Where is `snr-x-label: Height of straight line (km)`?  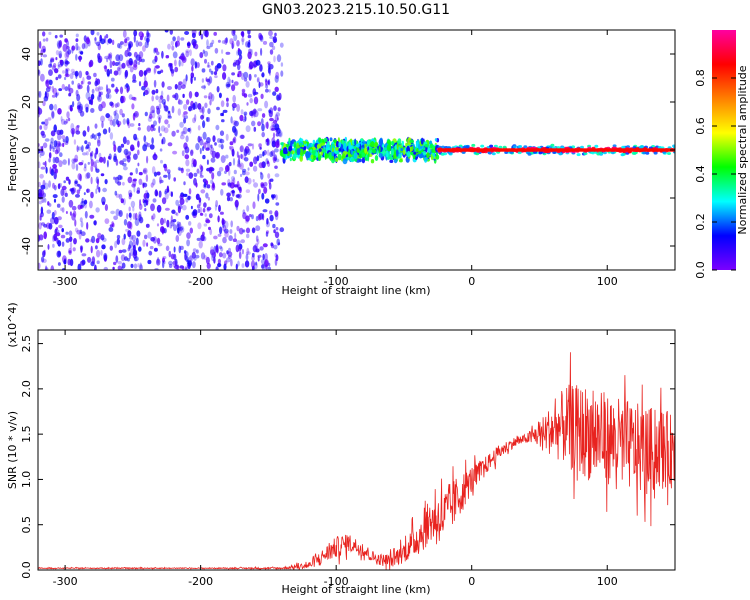
snr-x-label: Height of straight line (km) is located at coordinates (355, 589).